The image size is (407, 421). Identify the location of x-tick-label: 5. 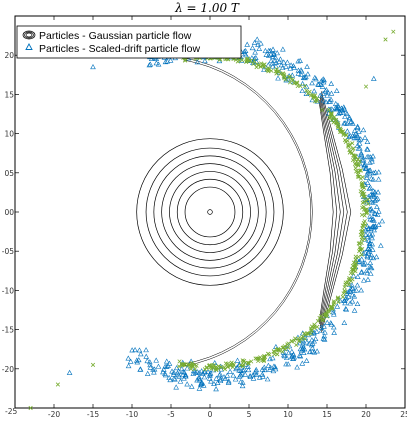
(249, 414).